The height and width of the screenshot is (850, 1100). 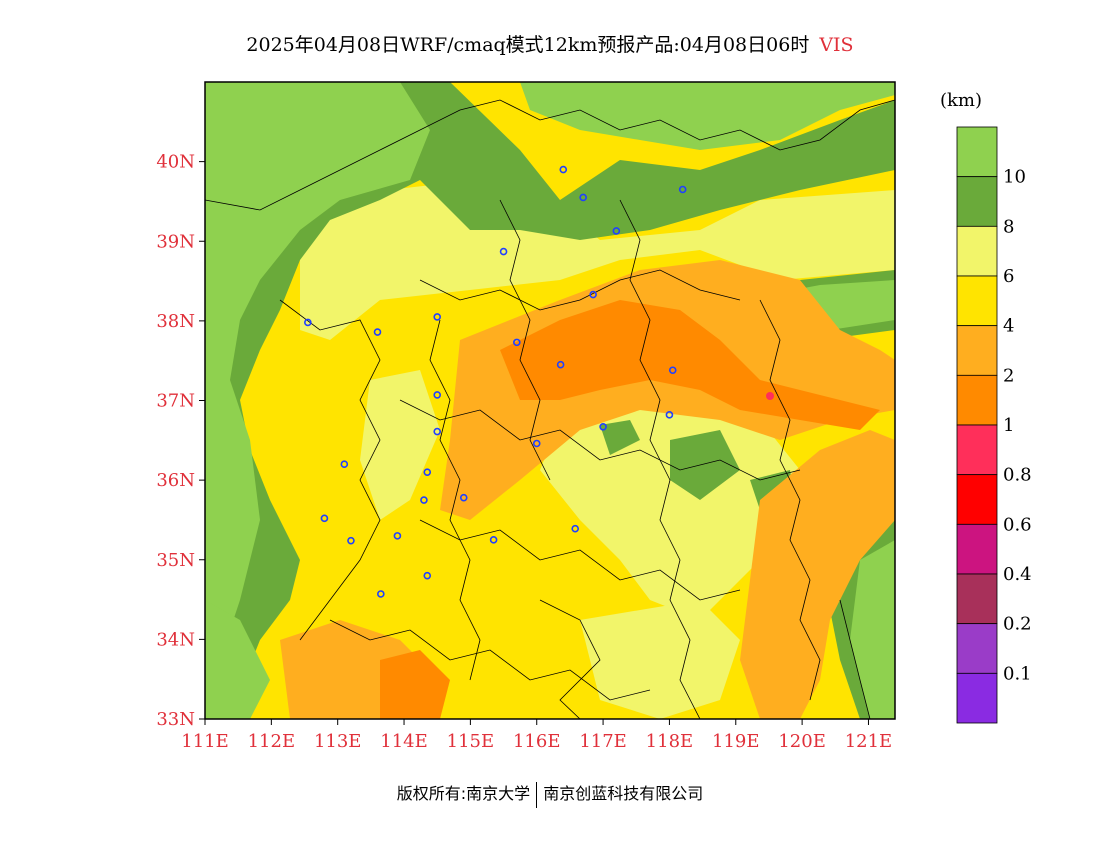 I want to click on x-tick-label: 115E, so click(x=471, y=741).